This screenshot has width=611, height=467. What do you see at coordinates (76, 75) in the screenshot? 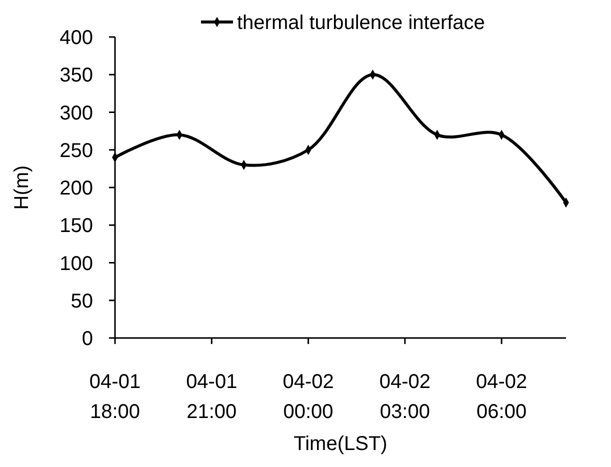
I see `y-tick-label: 350` at bounding box center [76, 75].